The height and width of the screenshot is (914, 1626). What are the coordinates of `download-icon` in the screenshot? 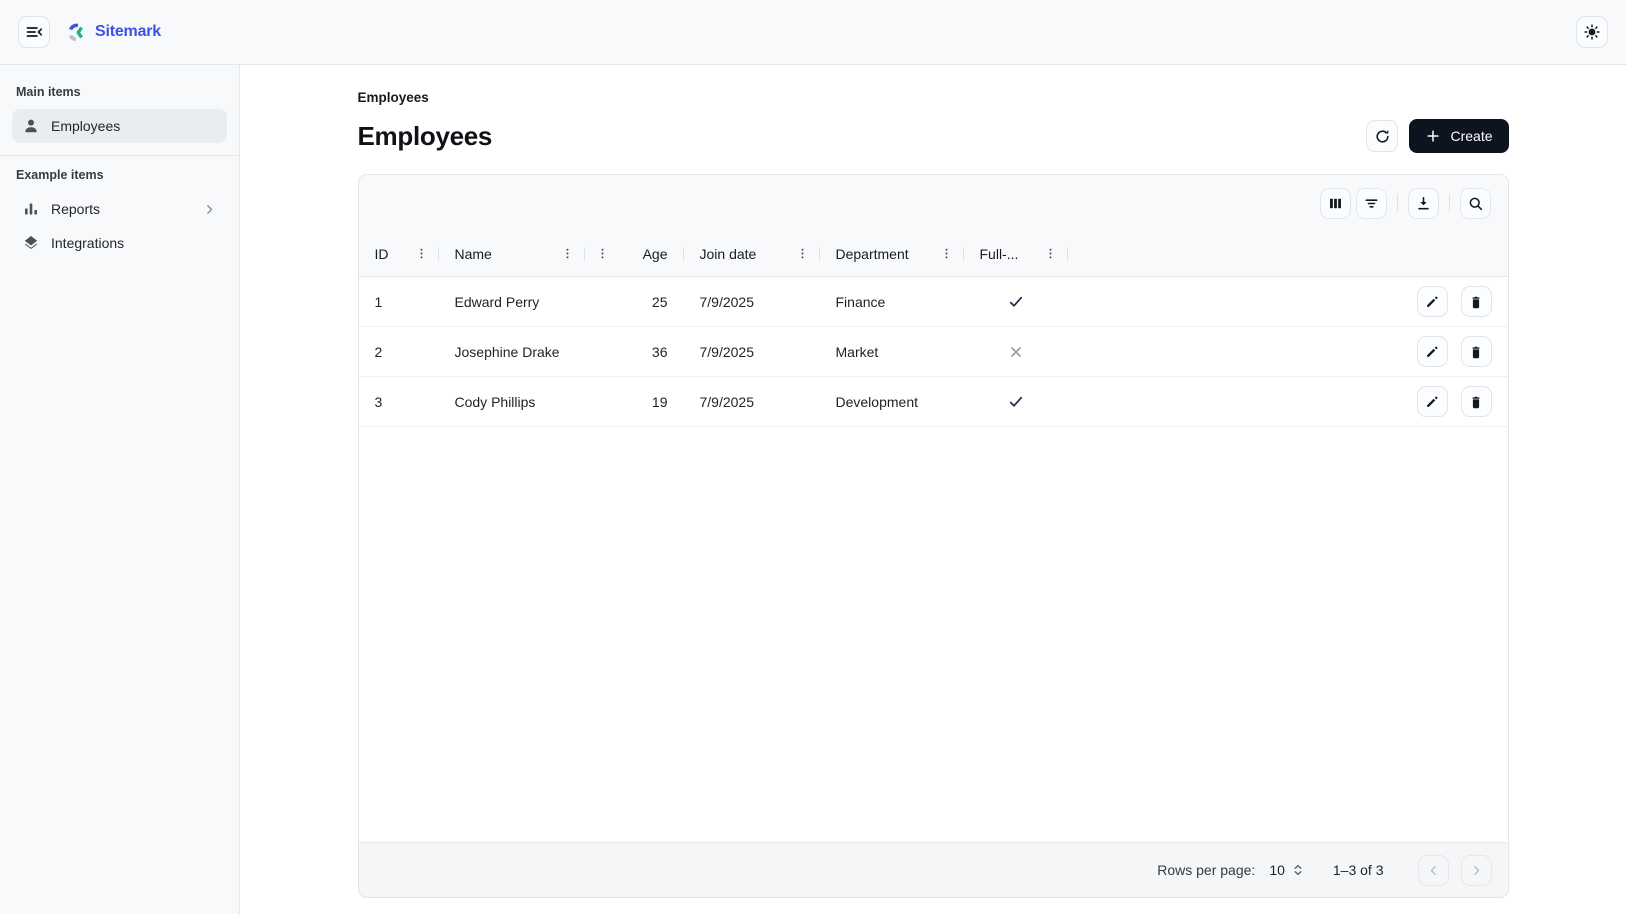 It's located at (1423, 203).